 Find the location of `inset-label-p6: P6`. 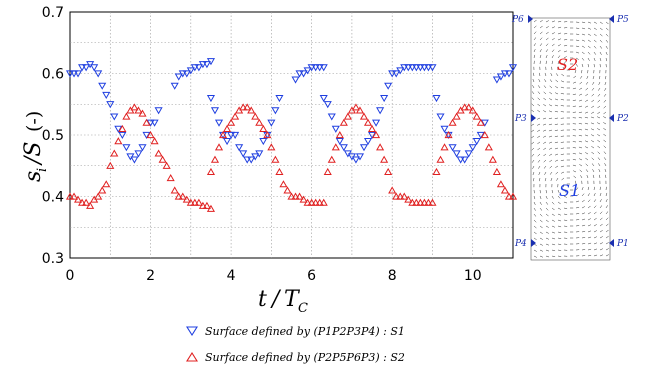

inset-label-p6: P6 is located at coordinates (517, 20).